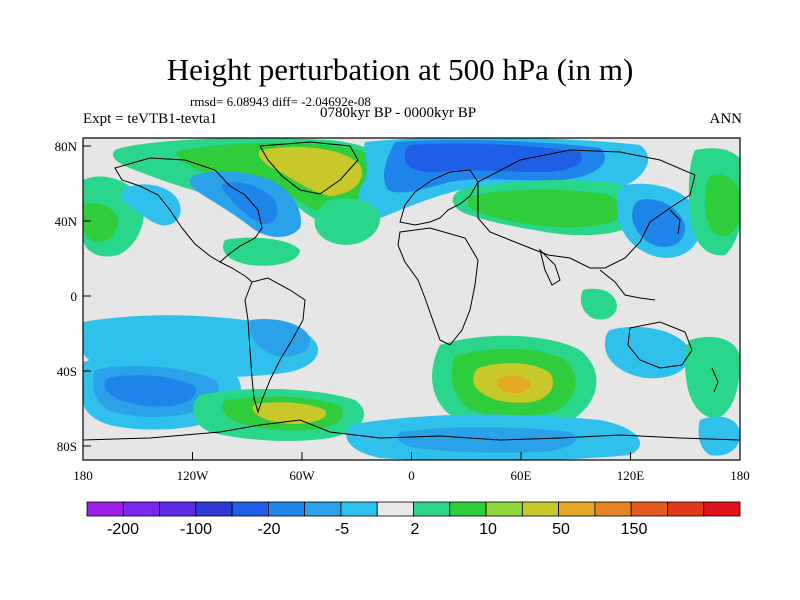 This screenshot has width=800, height=600. Describe the element at coordinates (74, 296) in the screenshot. I see `y-tick-label: 0` at that location.